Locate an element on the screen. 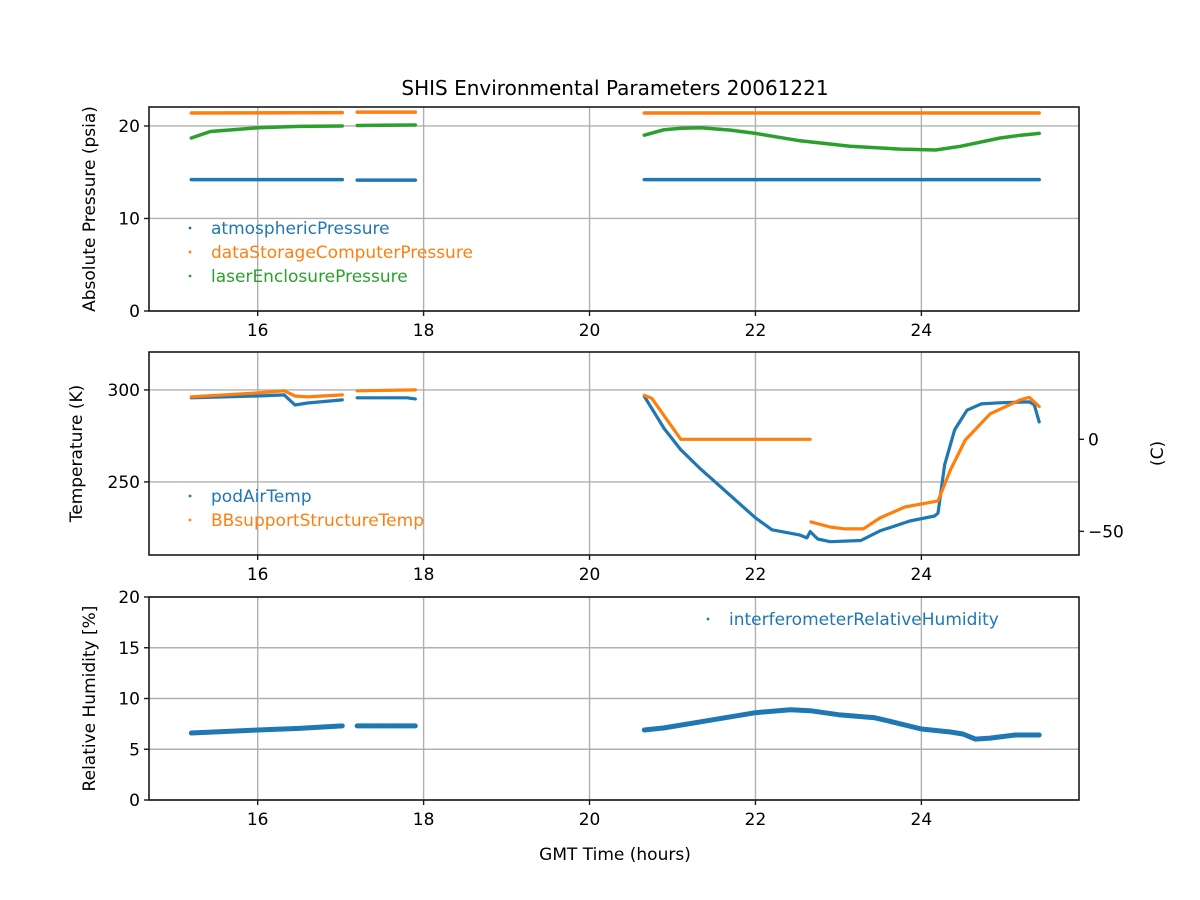 Image resolution: width=1200 pixels, height=900 pixels. legend-entry: podAirTemp is located at coordinates (261, 497).